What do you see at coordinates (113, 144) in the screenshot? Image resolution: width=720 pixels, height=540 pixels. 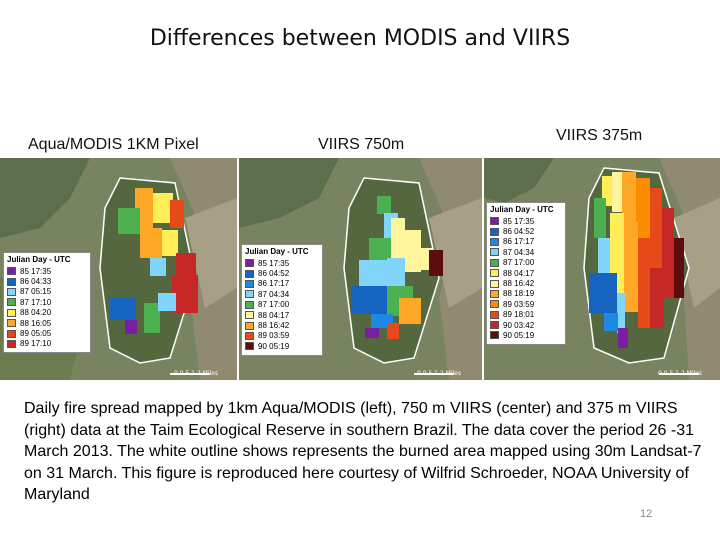 I see `panel-label-modis: Aqua/MODIS 1KM Pixel` at bounding box center [113, 144].